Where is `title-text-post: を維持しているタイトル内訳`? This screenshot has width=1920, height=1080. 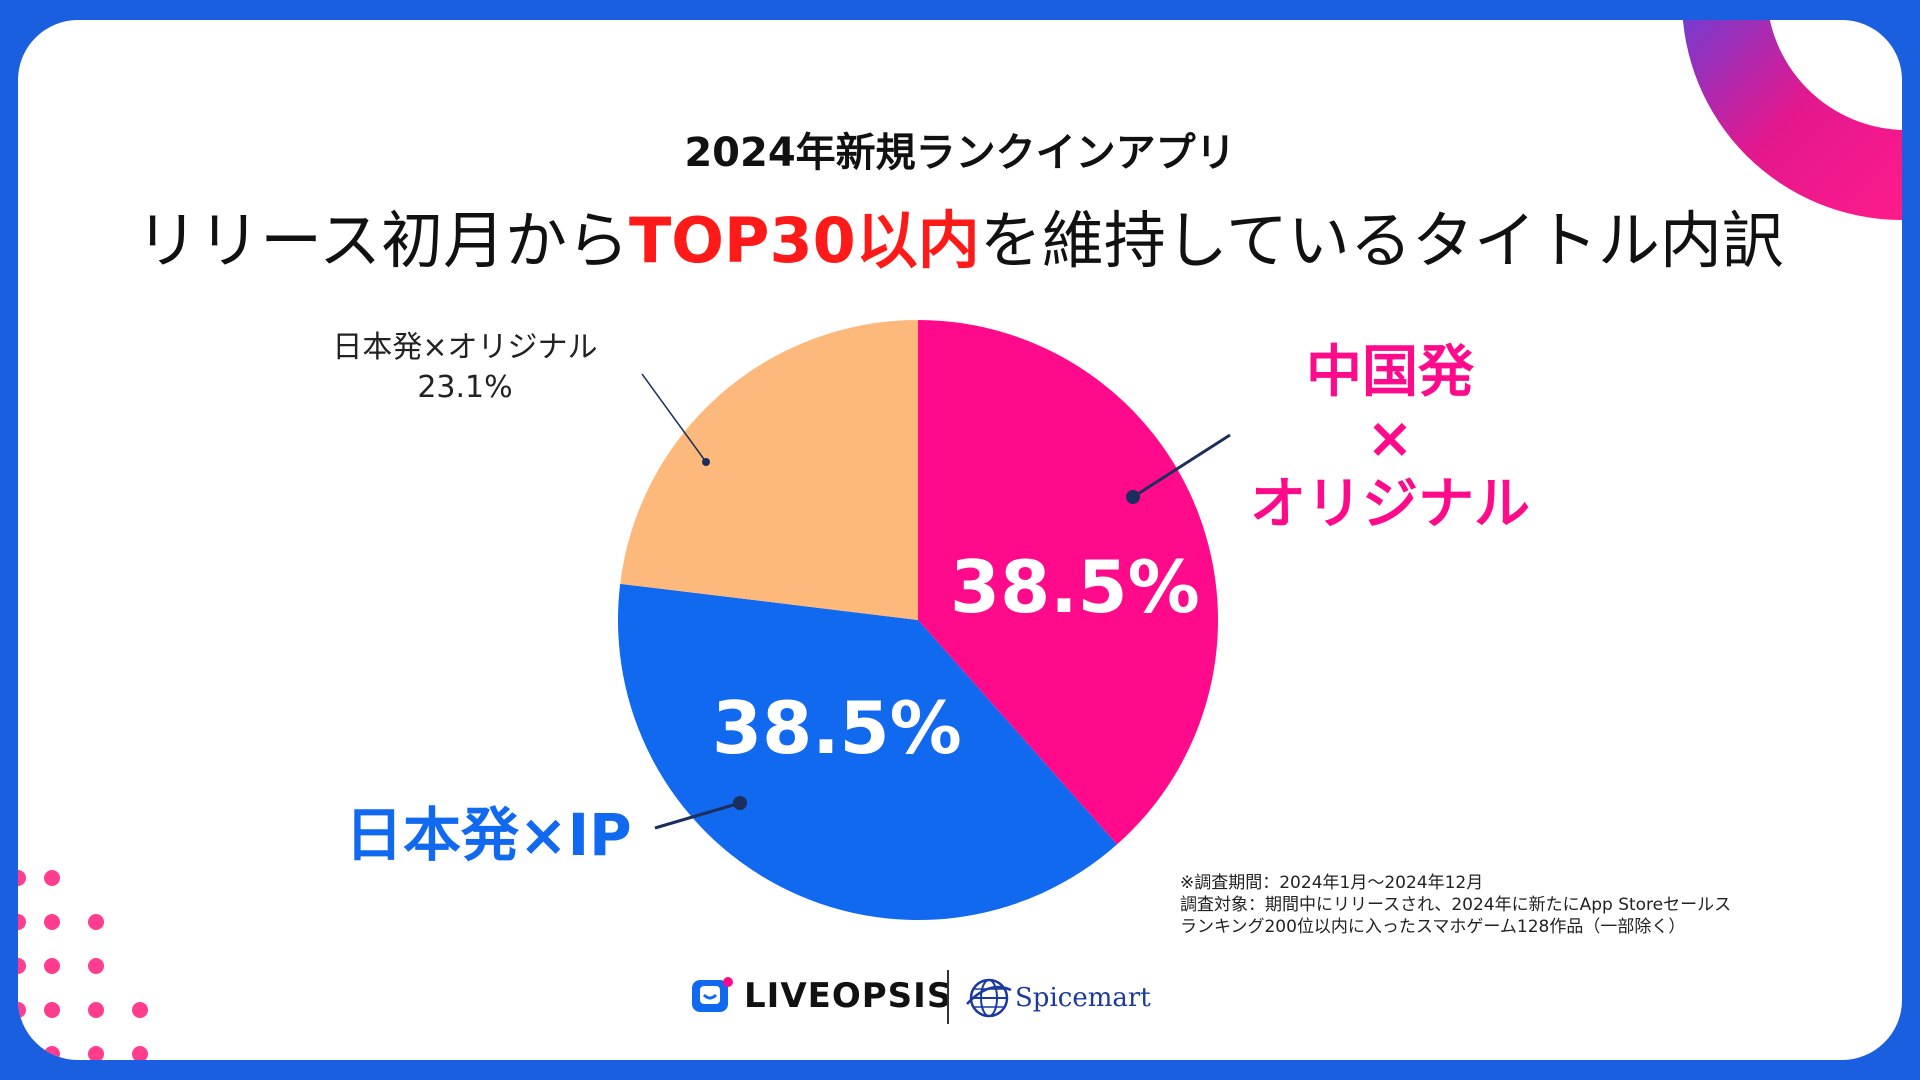 title-text-post: を維持しているタイトル内訳 is located at coordinates (1381, 240).